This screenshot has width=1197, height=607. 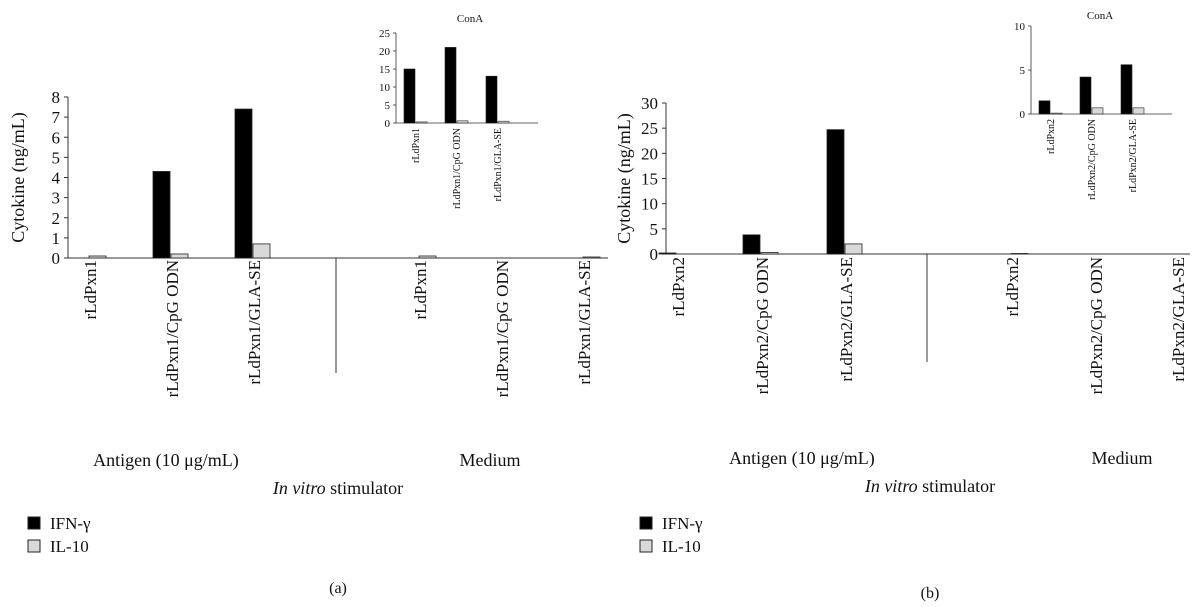 What do you see at coordinates (649, 103) in the screenshot?
I see `y-tick-label: 30` at bounding box center [649, 103].